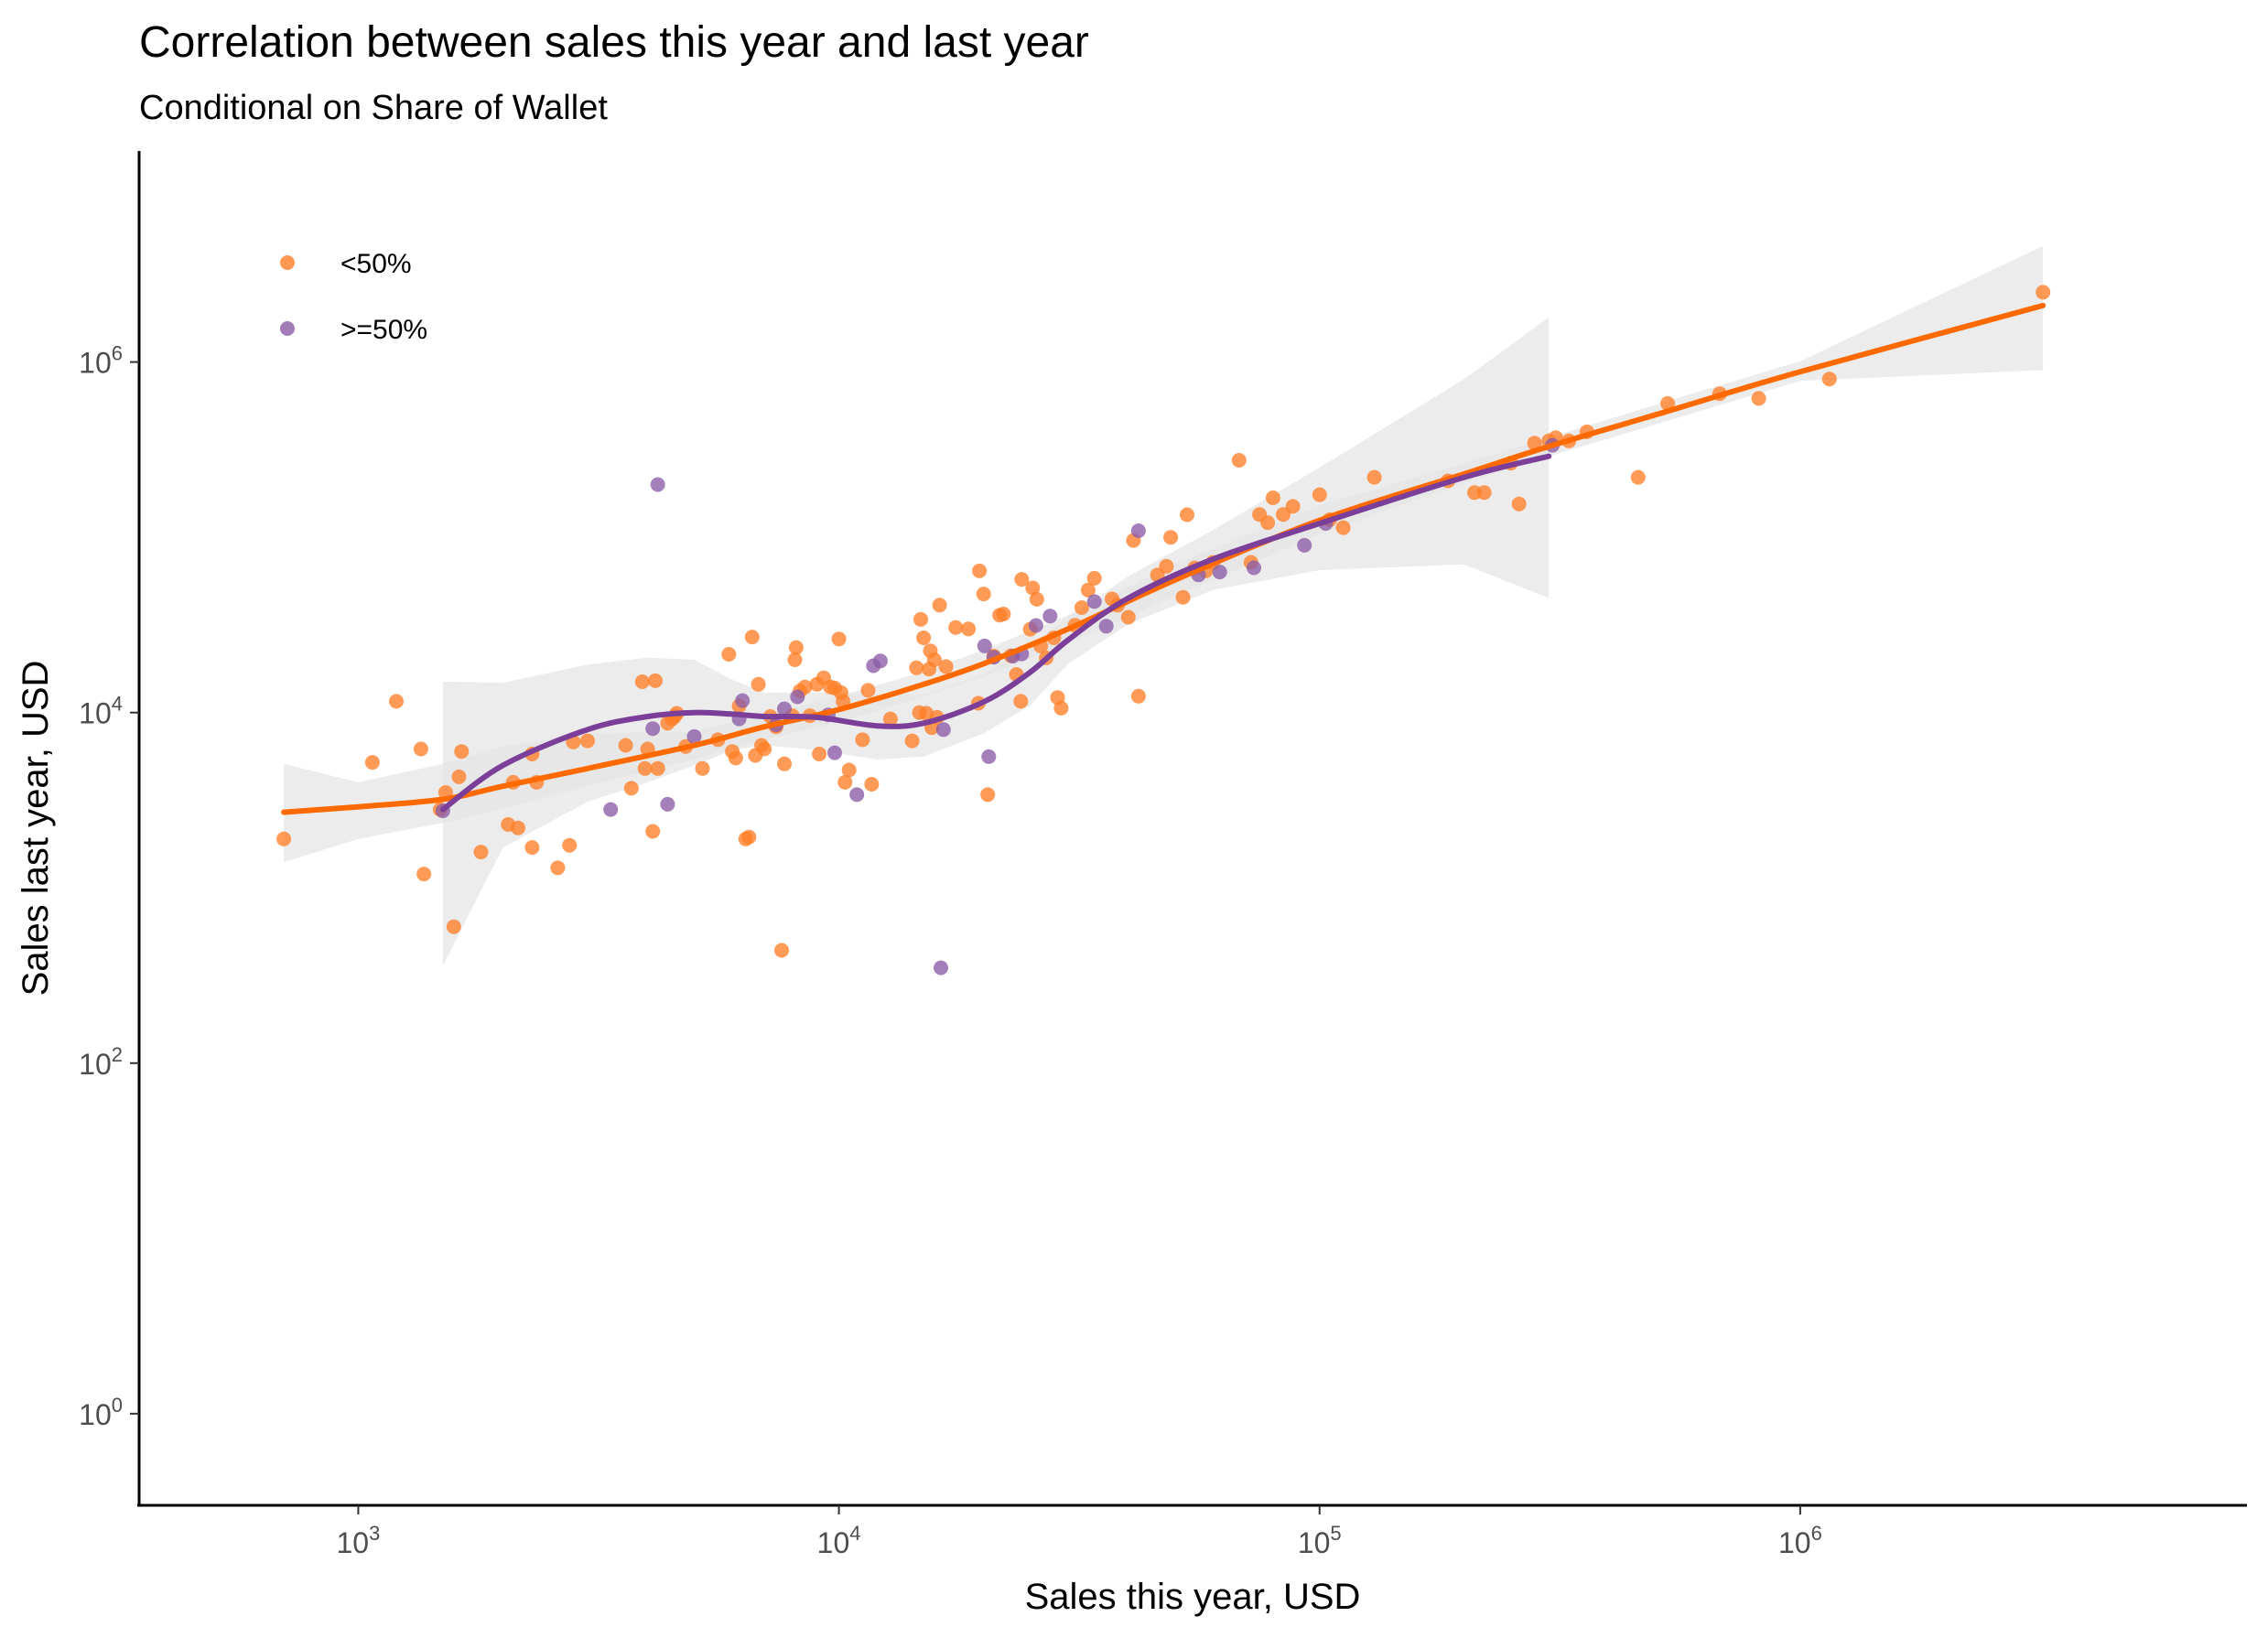  I want to click on legend-marker-under50, so click(287, 262).